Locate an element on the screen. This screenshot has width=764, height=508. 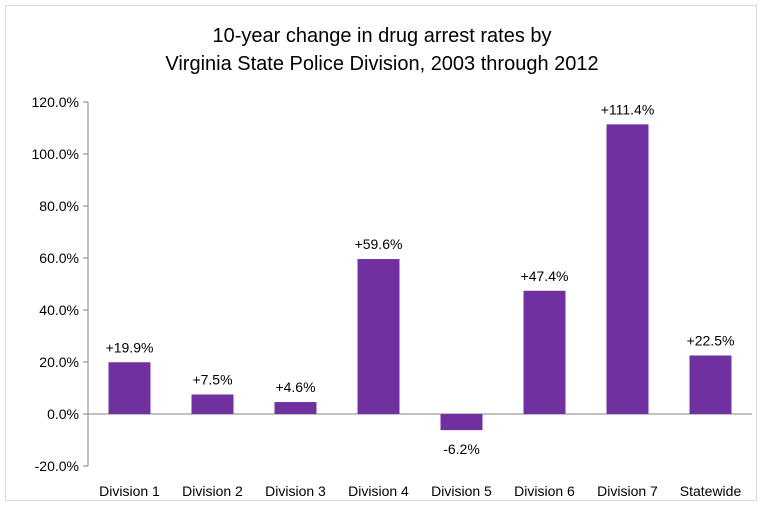
x-category-label: Division 2 is located at coordinates (212, 491).